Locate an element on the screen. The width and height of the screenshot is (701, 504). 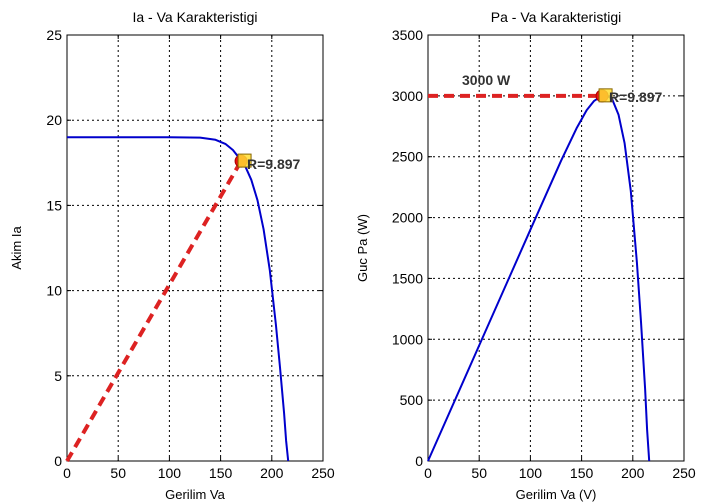
y-tick-label: 2000 is located at coordinates (407, 218).